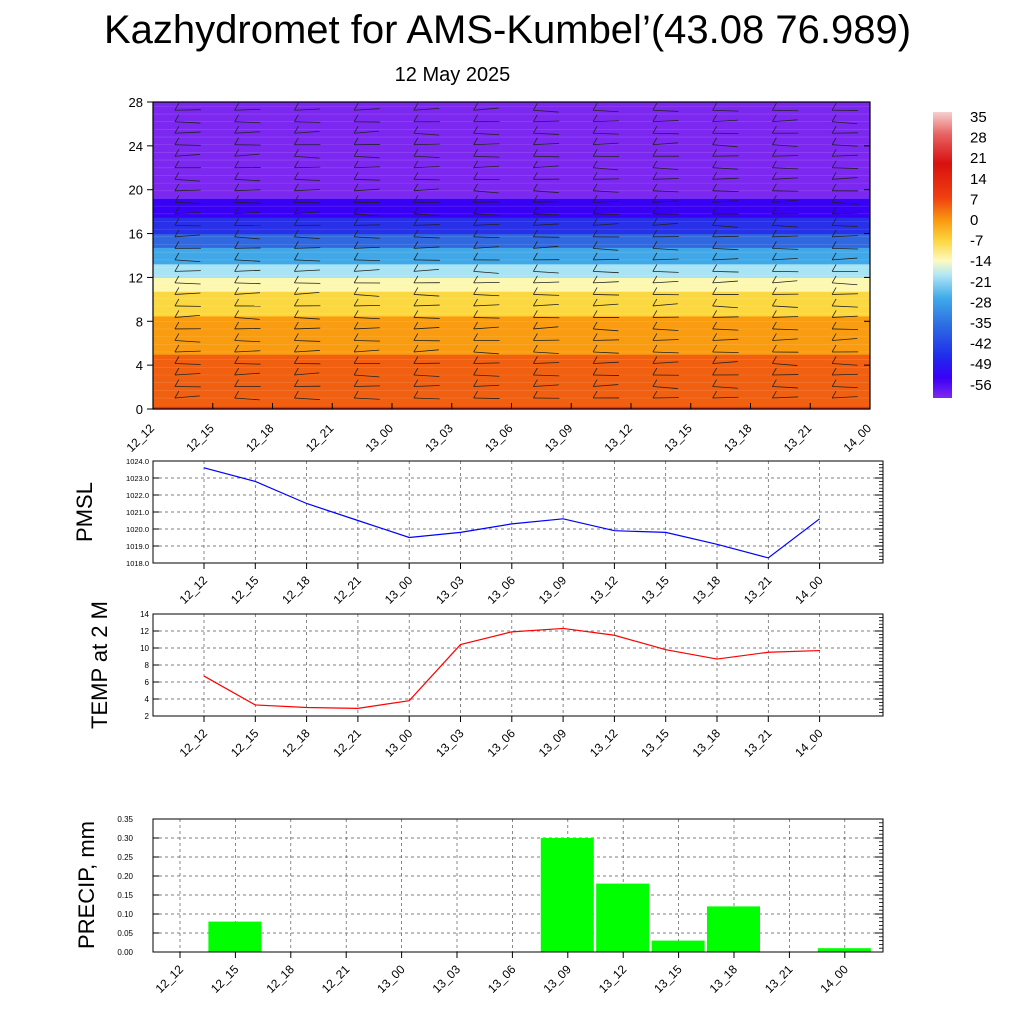  What do you see at coordinates (707, 590) in the screenshot?
I see `xtick-label: 13_18` at bounding box center [707, 590].